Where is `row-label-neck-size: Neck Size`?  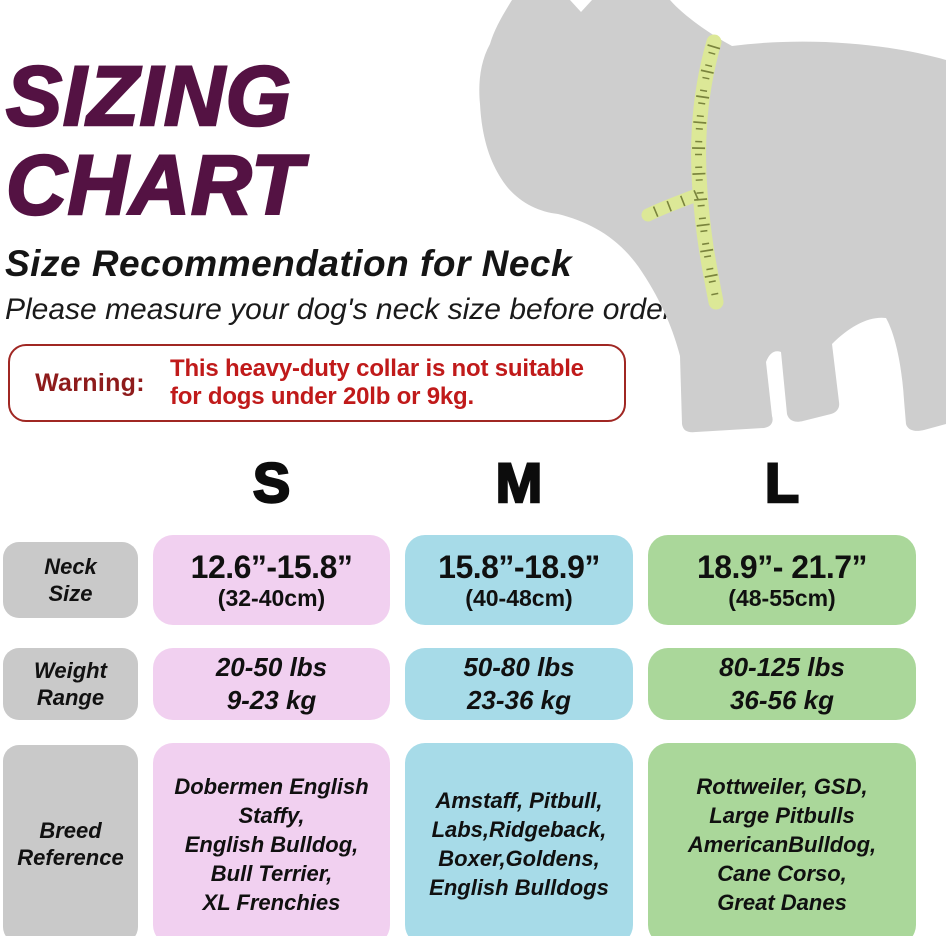
row-label-neck-size: Neck Size is located at coordinates (70, 580).